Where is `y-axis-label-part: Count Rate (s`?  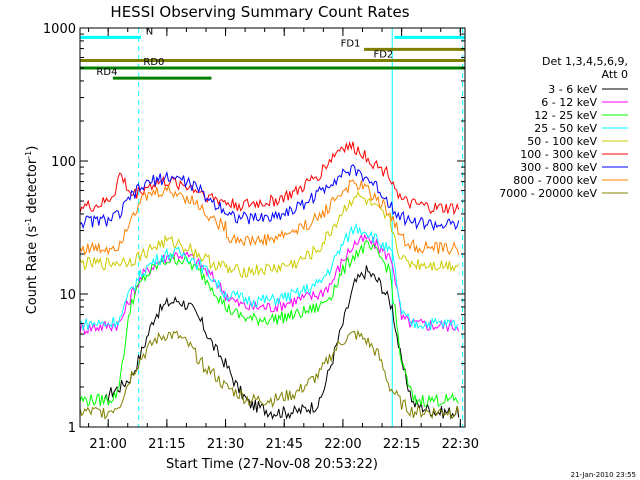
y-axis-label-part: Count Rate (s is located at coordinates (32, 270).